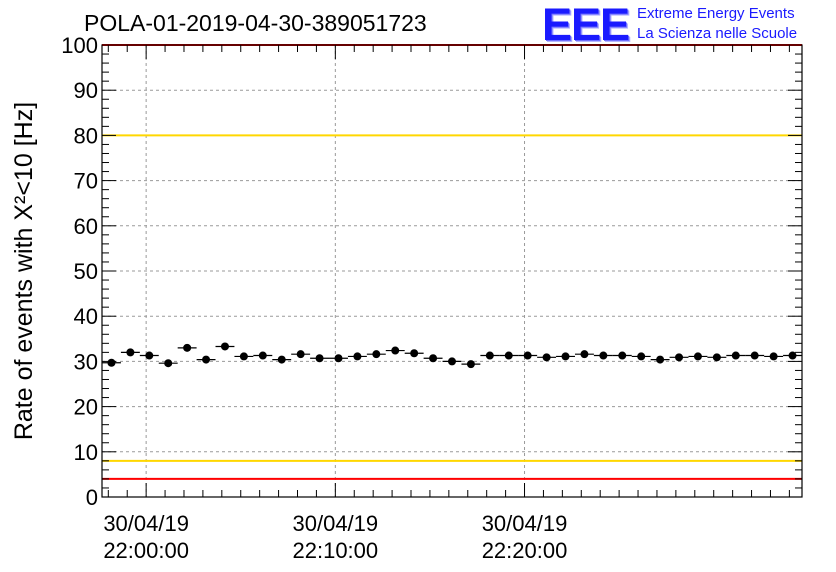 The image size is (836, 572). What do you see at coordinates (86, 181) in the screenshot?
I see `y-tick-label: 70` at bounding box center [86, 181].